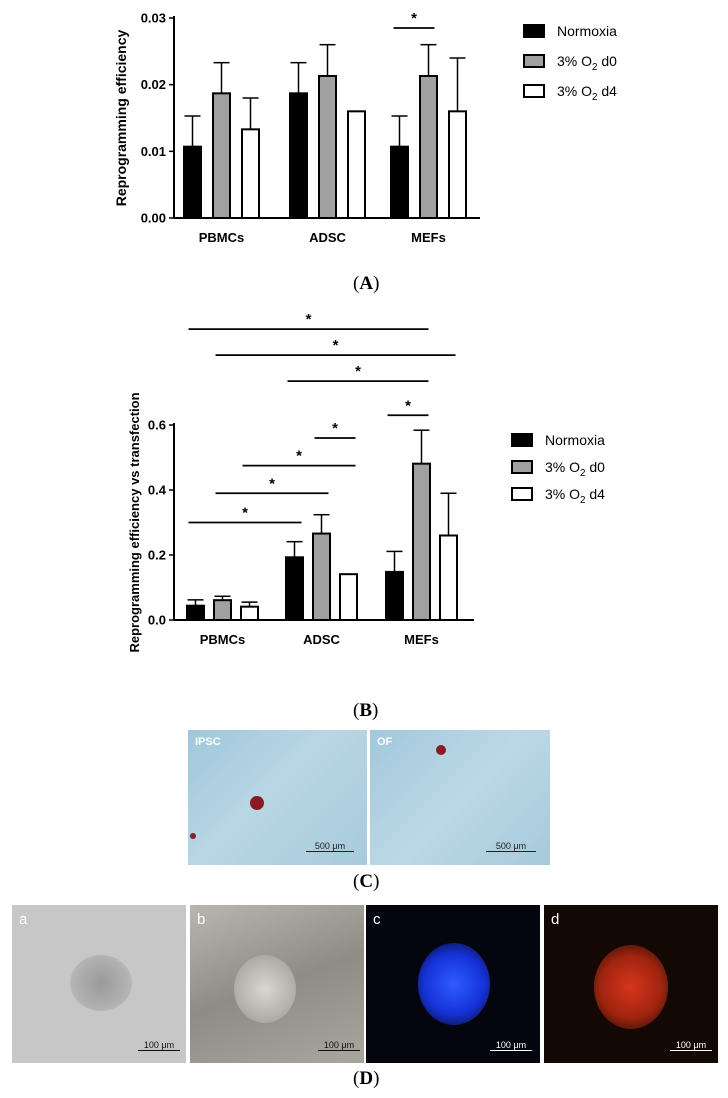 The width and height of the screenshot is (728, 1098). What do you see at coordinates (153, 151) in the screenshot?
I see `y-tick-label: 0.01` at bounding box center [153, 151].